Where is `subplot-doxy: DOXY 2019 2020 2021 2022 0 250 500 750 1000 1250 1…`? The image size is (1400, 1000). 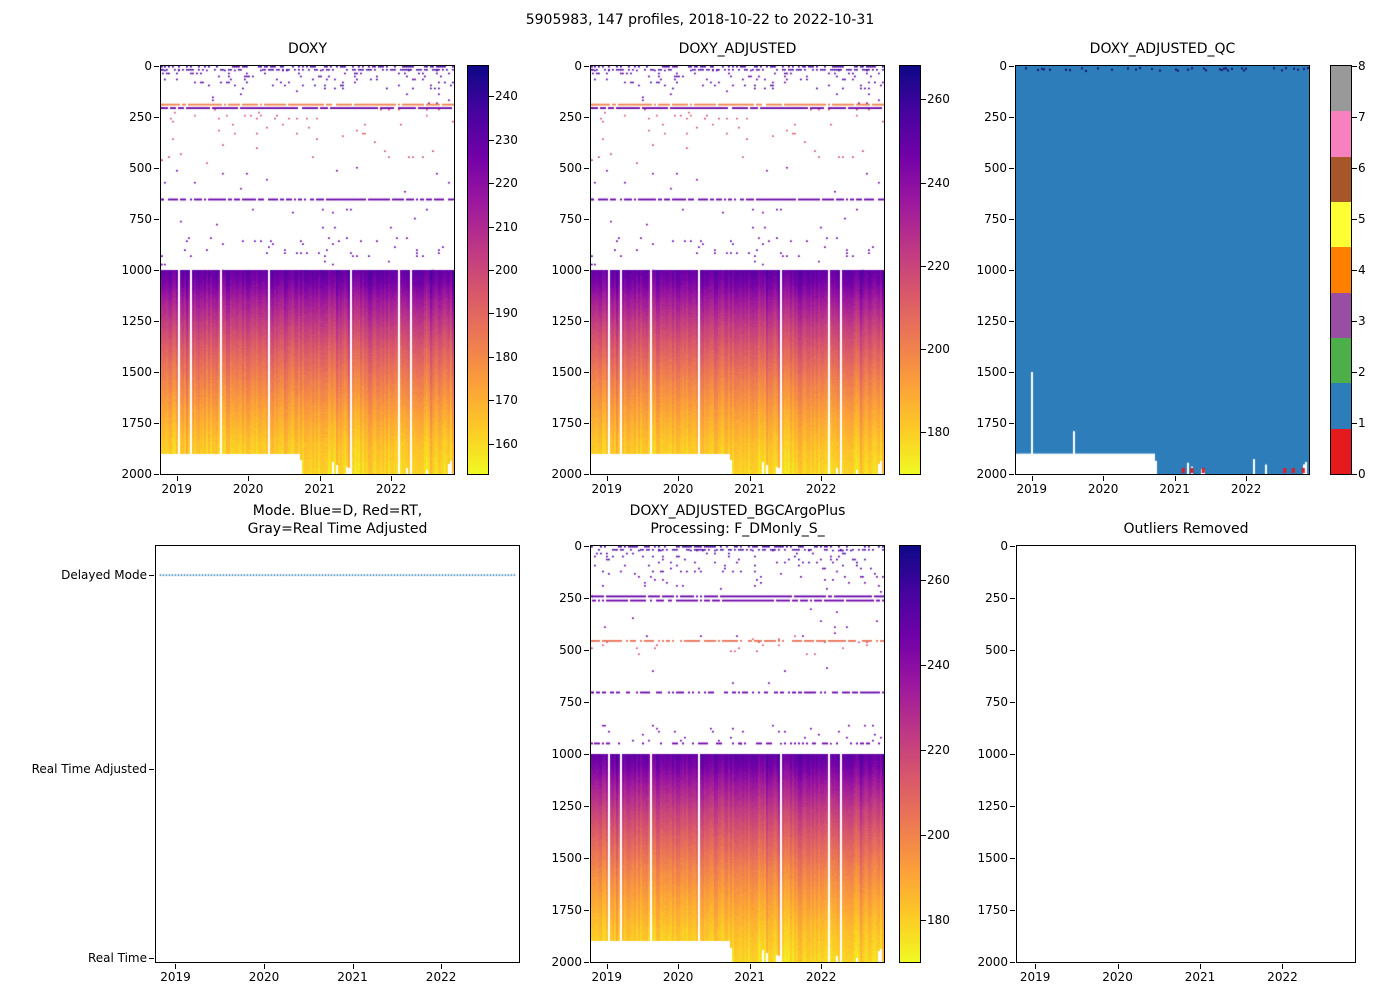
subplot-doxy: DOXY 2019 2020 2021 2022 0 250 500 750 1000 1250 1… is located at coordinates (319, 268).